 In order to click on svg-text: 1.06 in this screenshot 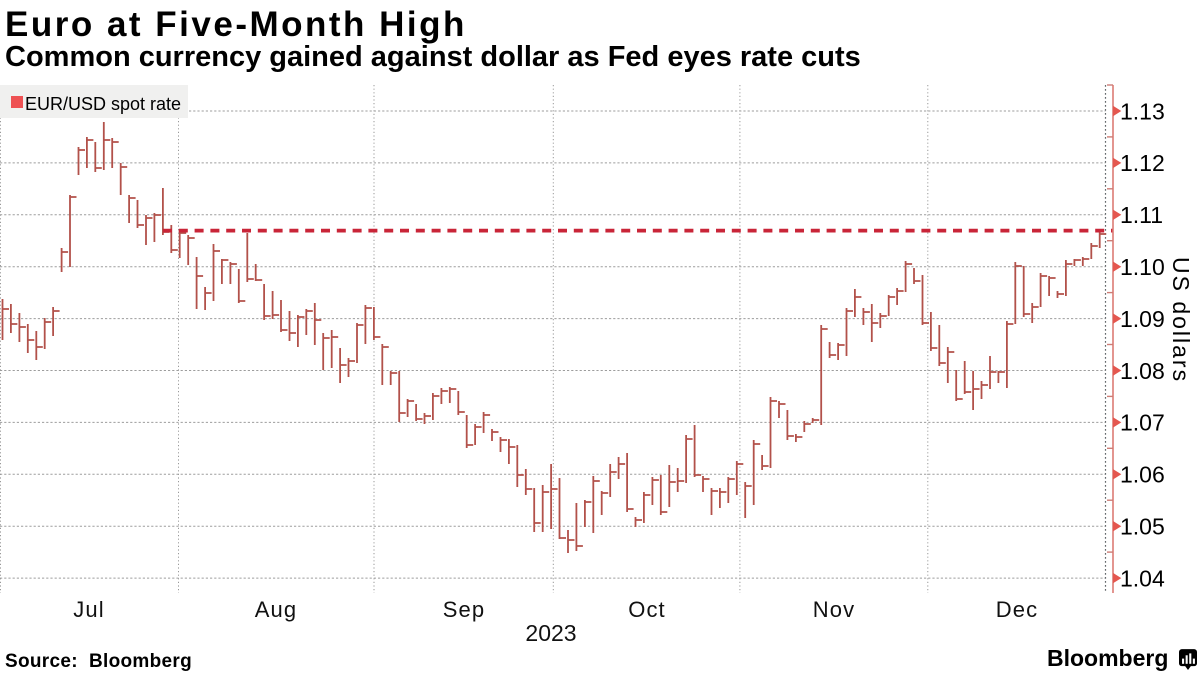, I will do `click(1142, 475)`.